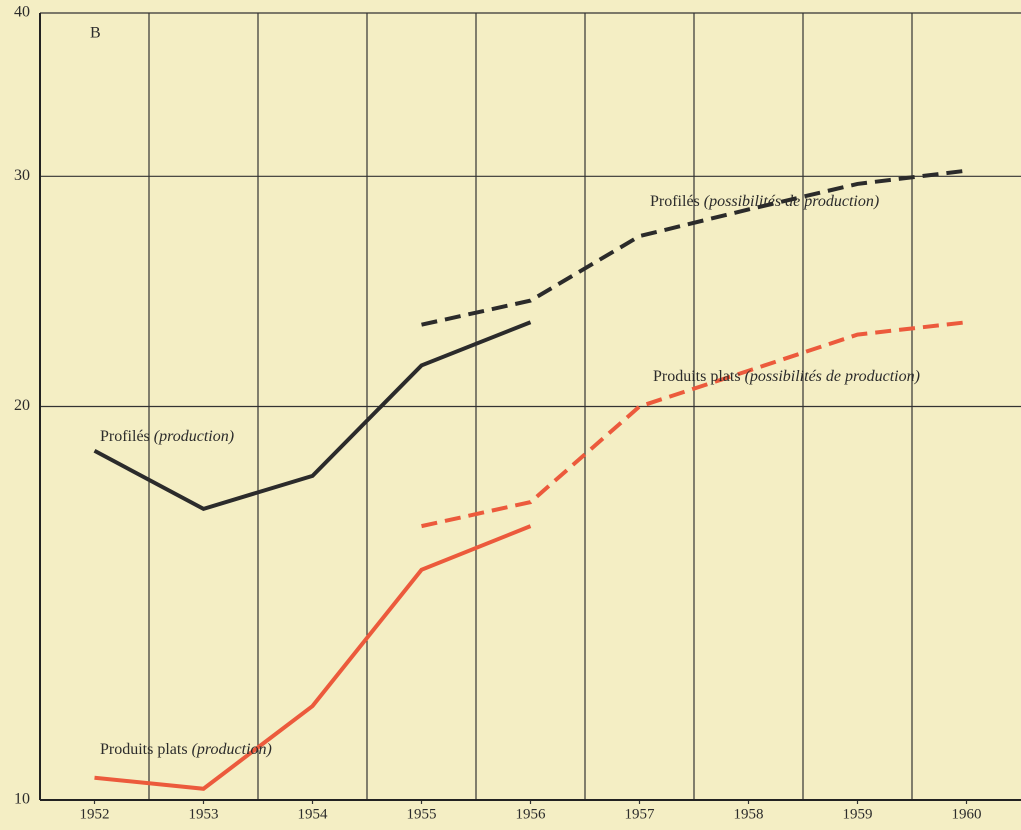  What do you see at coordinates (858, 814) in the screenshot?
I see `x-tick-label: 1959` at bounding box center [858, 814].